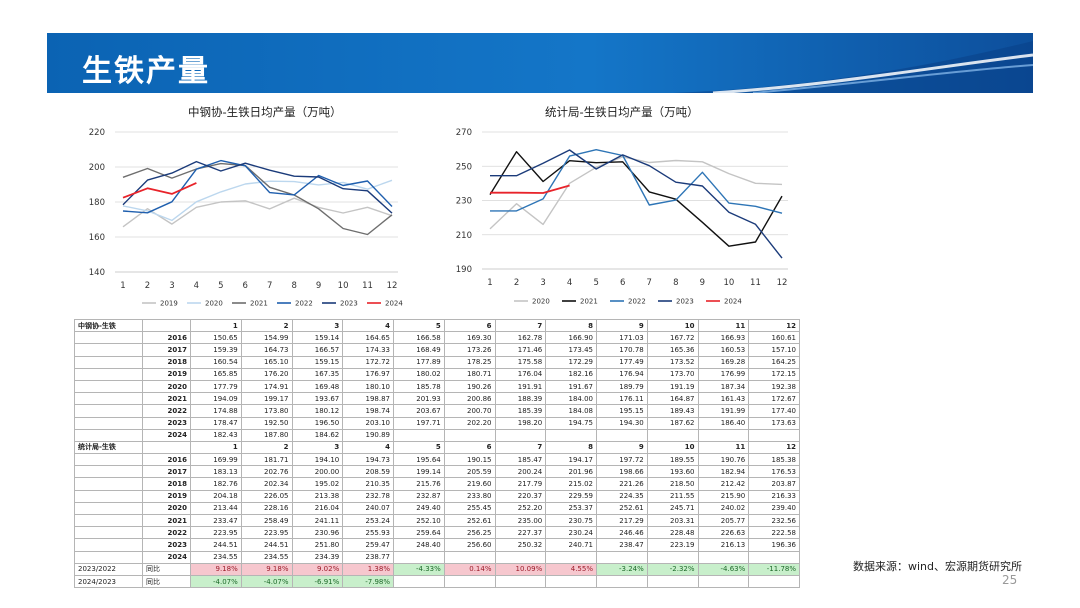  Describe the element at coordinates (419, 533) in the screenshot. I see `value-cell: 259.64` at that location.